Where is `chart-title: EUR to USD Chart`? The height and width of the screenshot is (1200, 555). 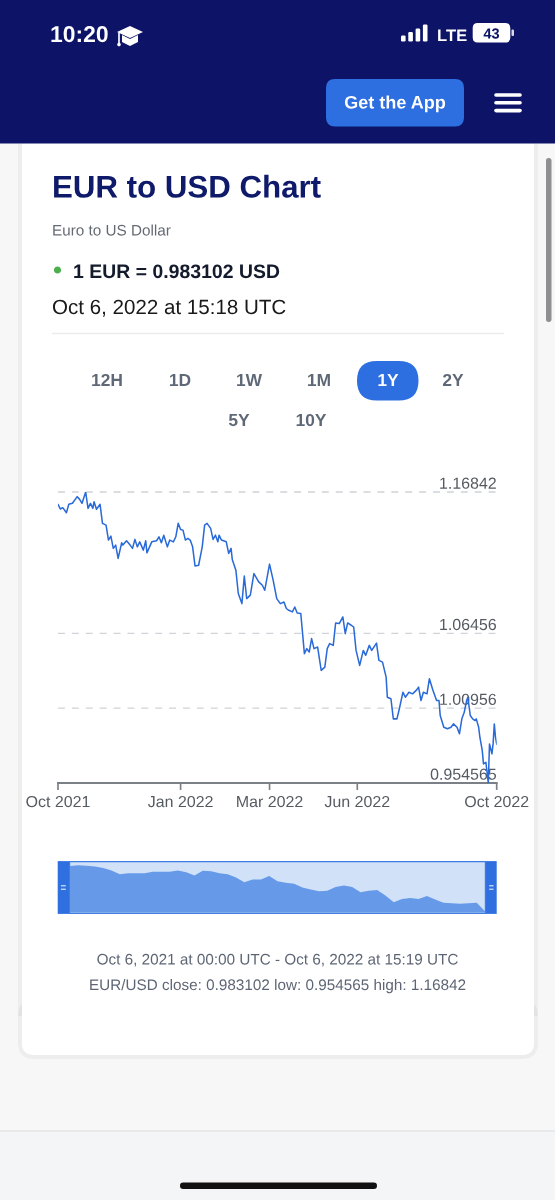 chart-title: EUR to USD Chart is located at coordinates (187, 186).